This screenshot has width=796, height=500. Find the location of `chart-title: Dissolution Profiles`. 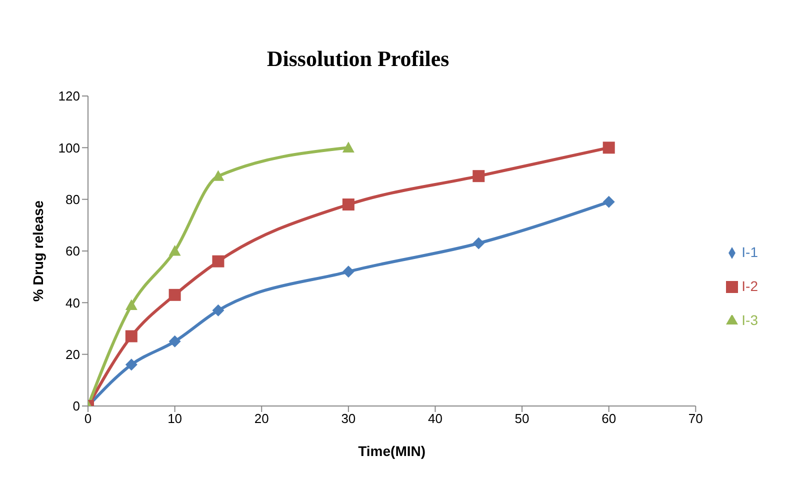

chart-title: Dissolution Profiles is located at coordinates (358, 59).